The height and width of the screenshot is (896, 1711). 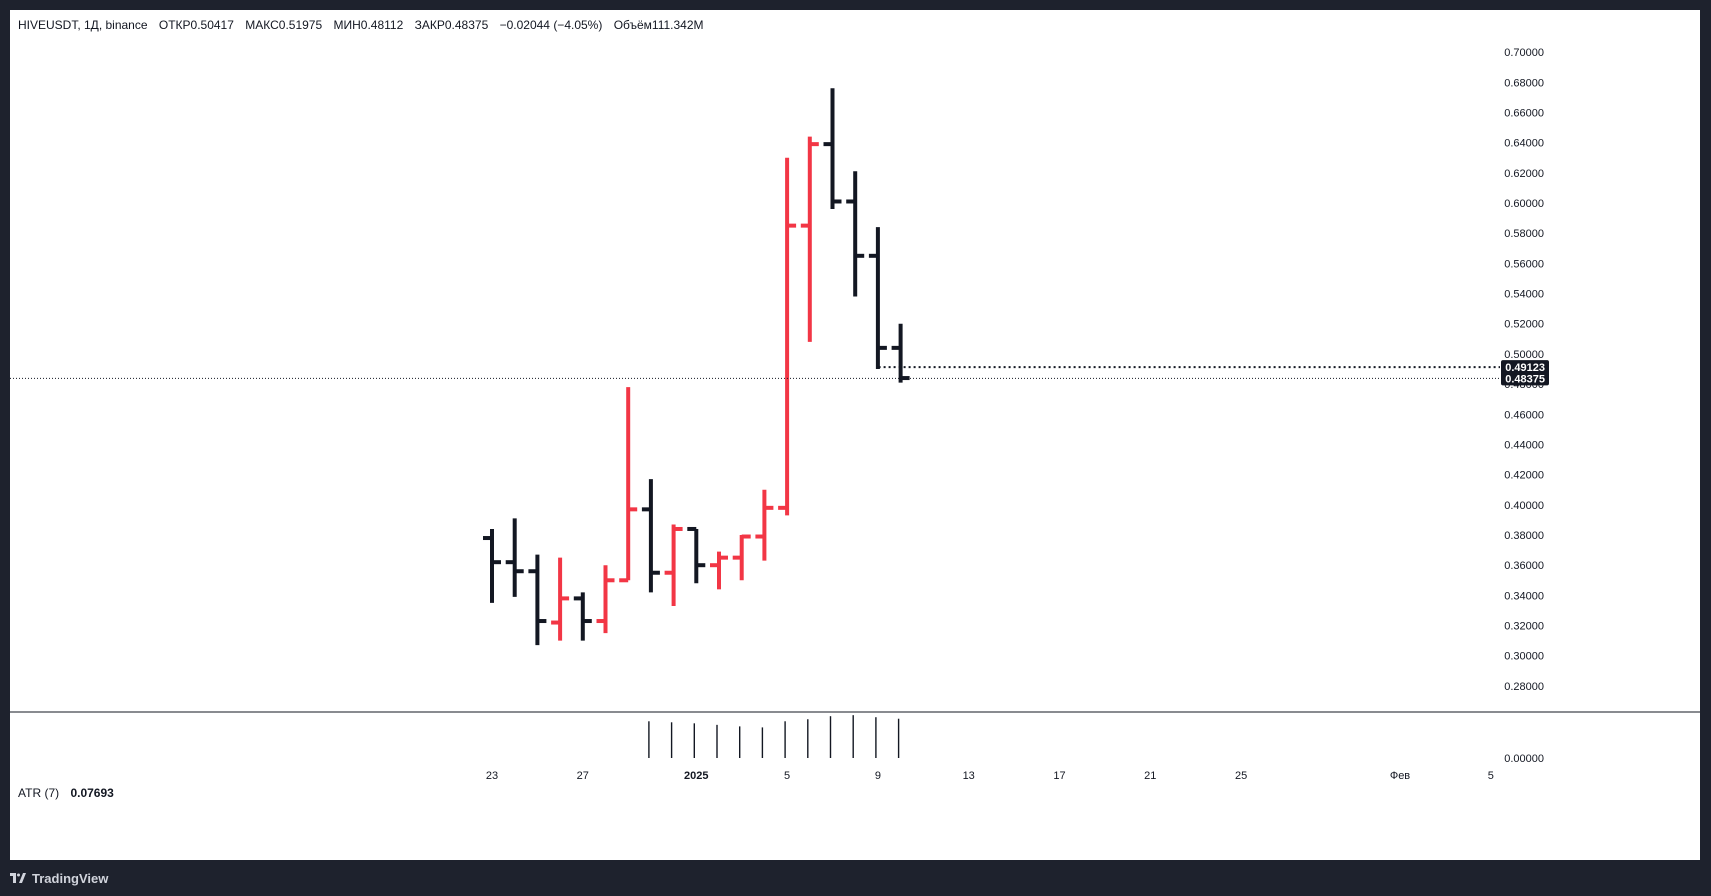 I want to click on y-tick-label: 0.52000, so click(x=1524, y=325).